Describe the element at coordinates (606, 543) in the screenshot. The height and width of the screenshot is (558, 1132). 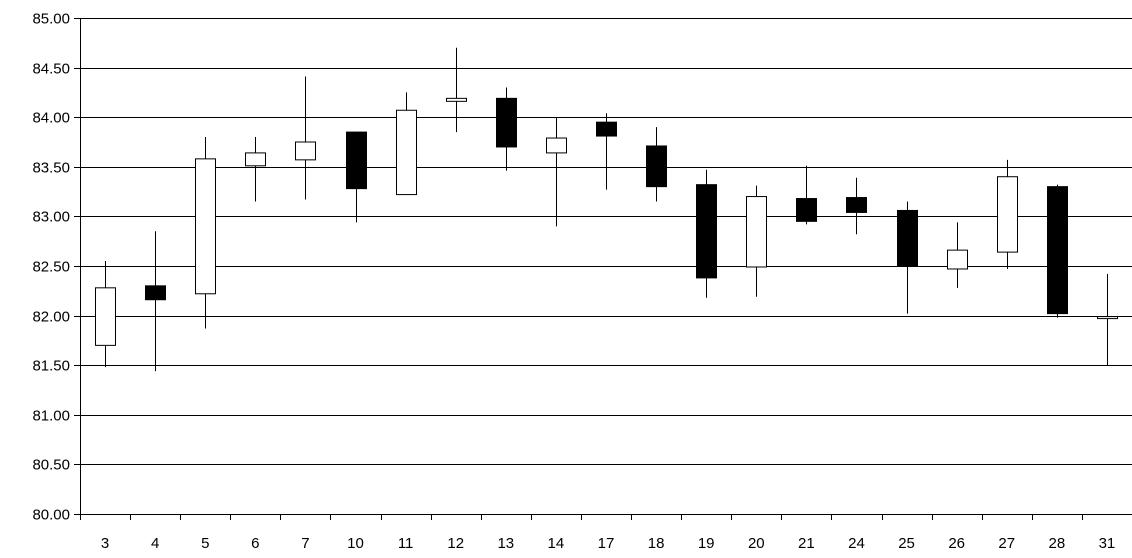
I see `x-tick-label: 17` at that location.